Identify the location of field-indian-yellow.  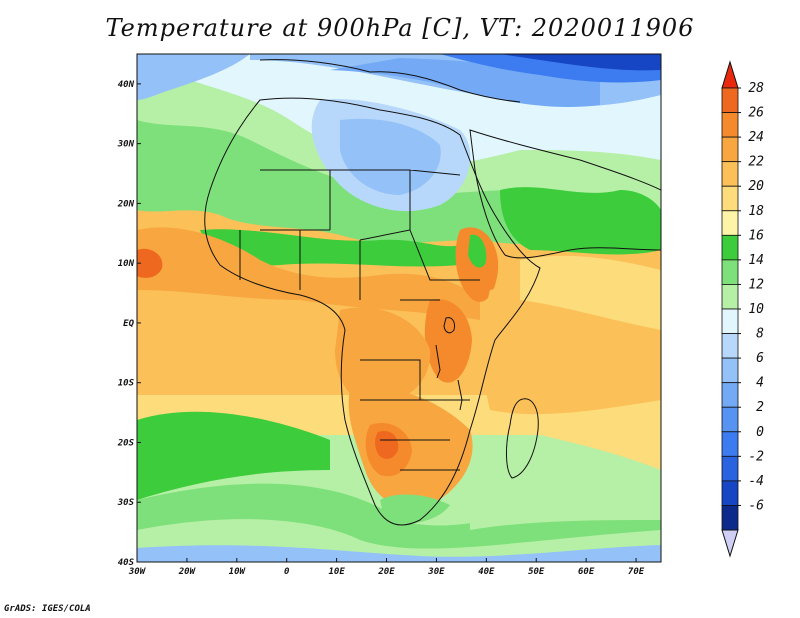
(590, 292).